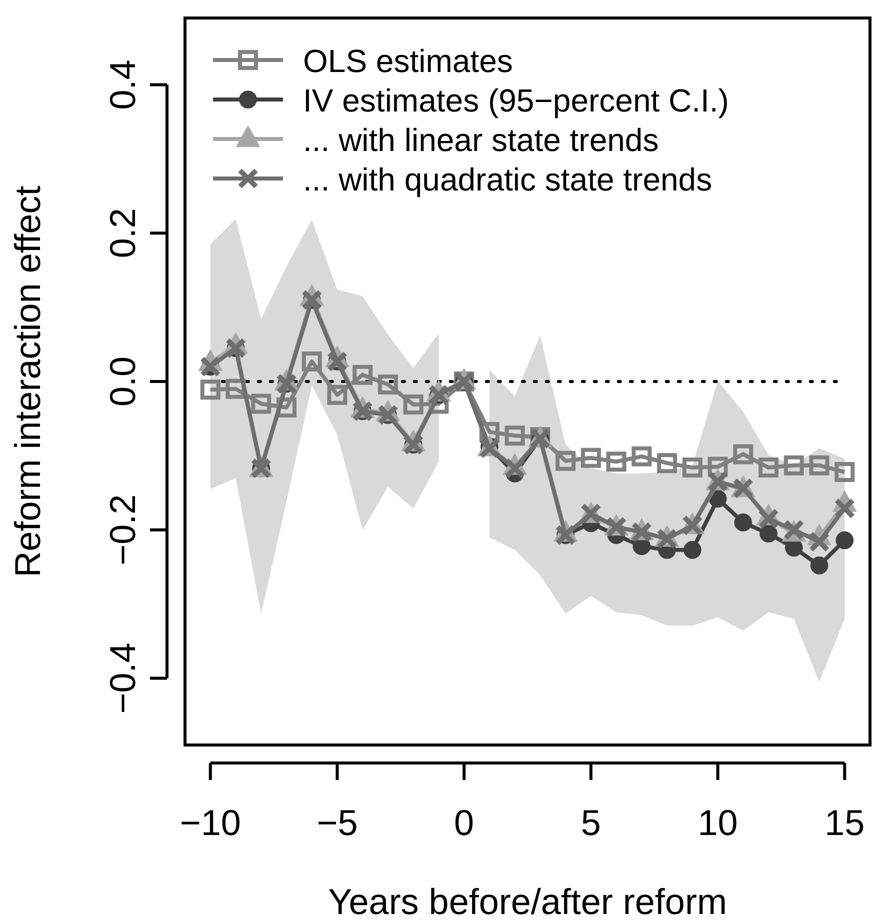 Image resolution: width=876 pixels, height=924 pixels. I want to click on y-axis-title: Reform interaction effect, so click(27, 382).